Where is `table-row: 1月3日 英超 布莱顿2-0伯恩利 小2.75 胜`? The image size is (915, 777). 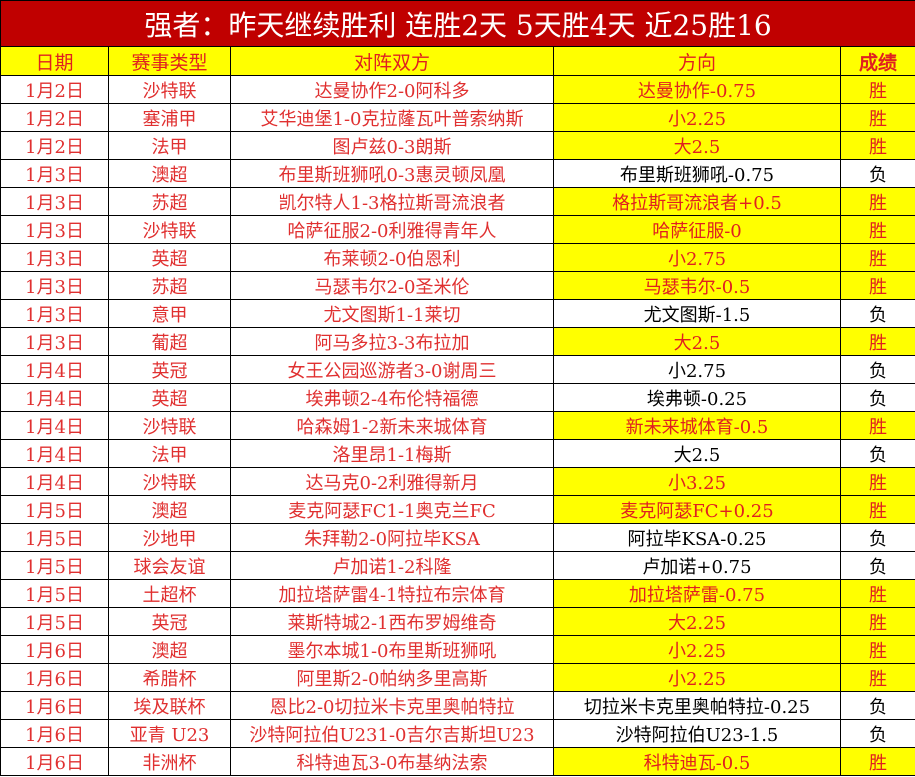 table-row: 1月3日 英超 布莱顿2-0伯恩利 小2.75 胜 is located at coordinates (457, 257).